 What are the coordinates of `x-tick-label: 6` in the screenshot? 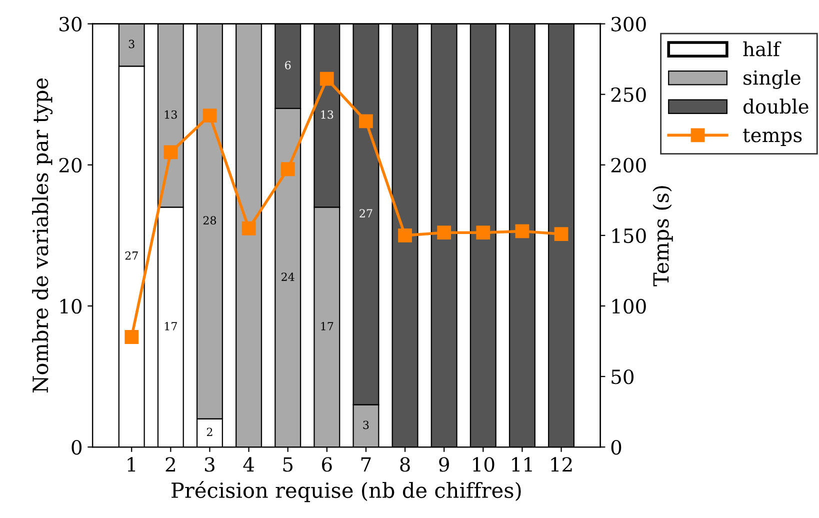 It's located at (327, 464).